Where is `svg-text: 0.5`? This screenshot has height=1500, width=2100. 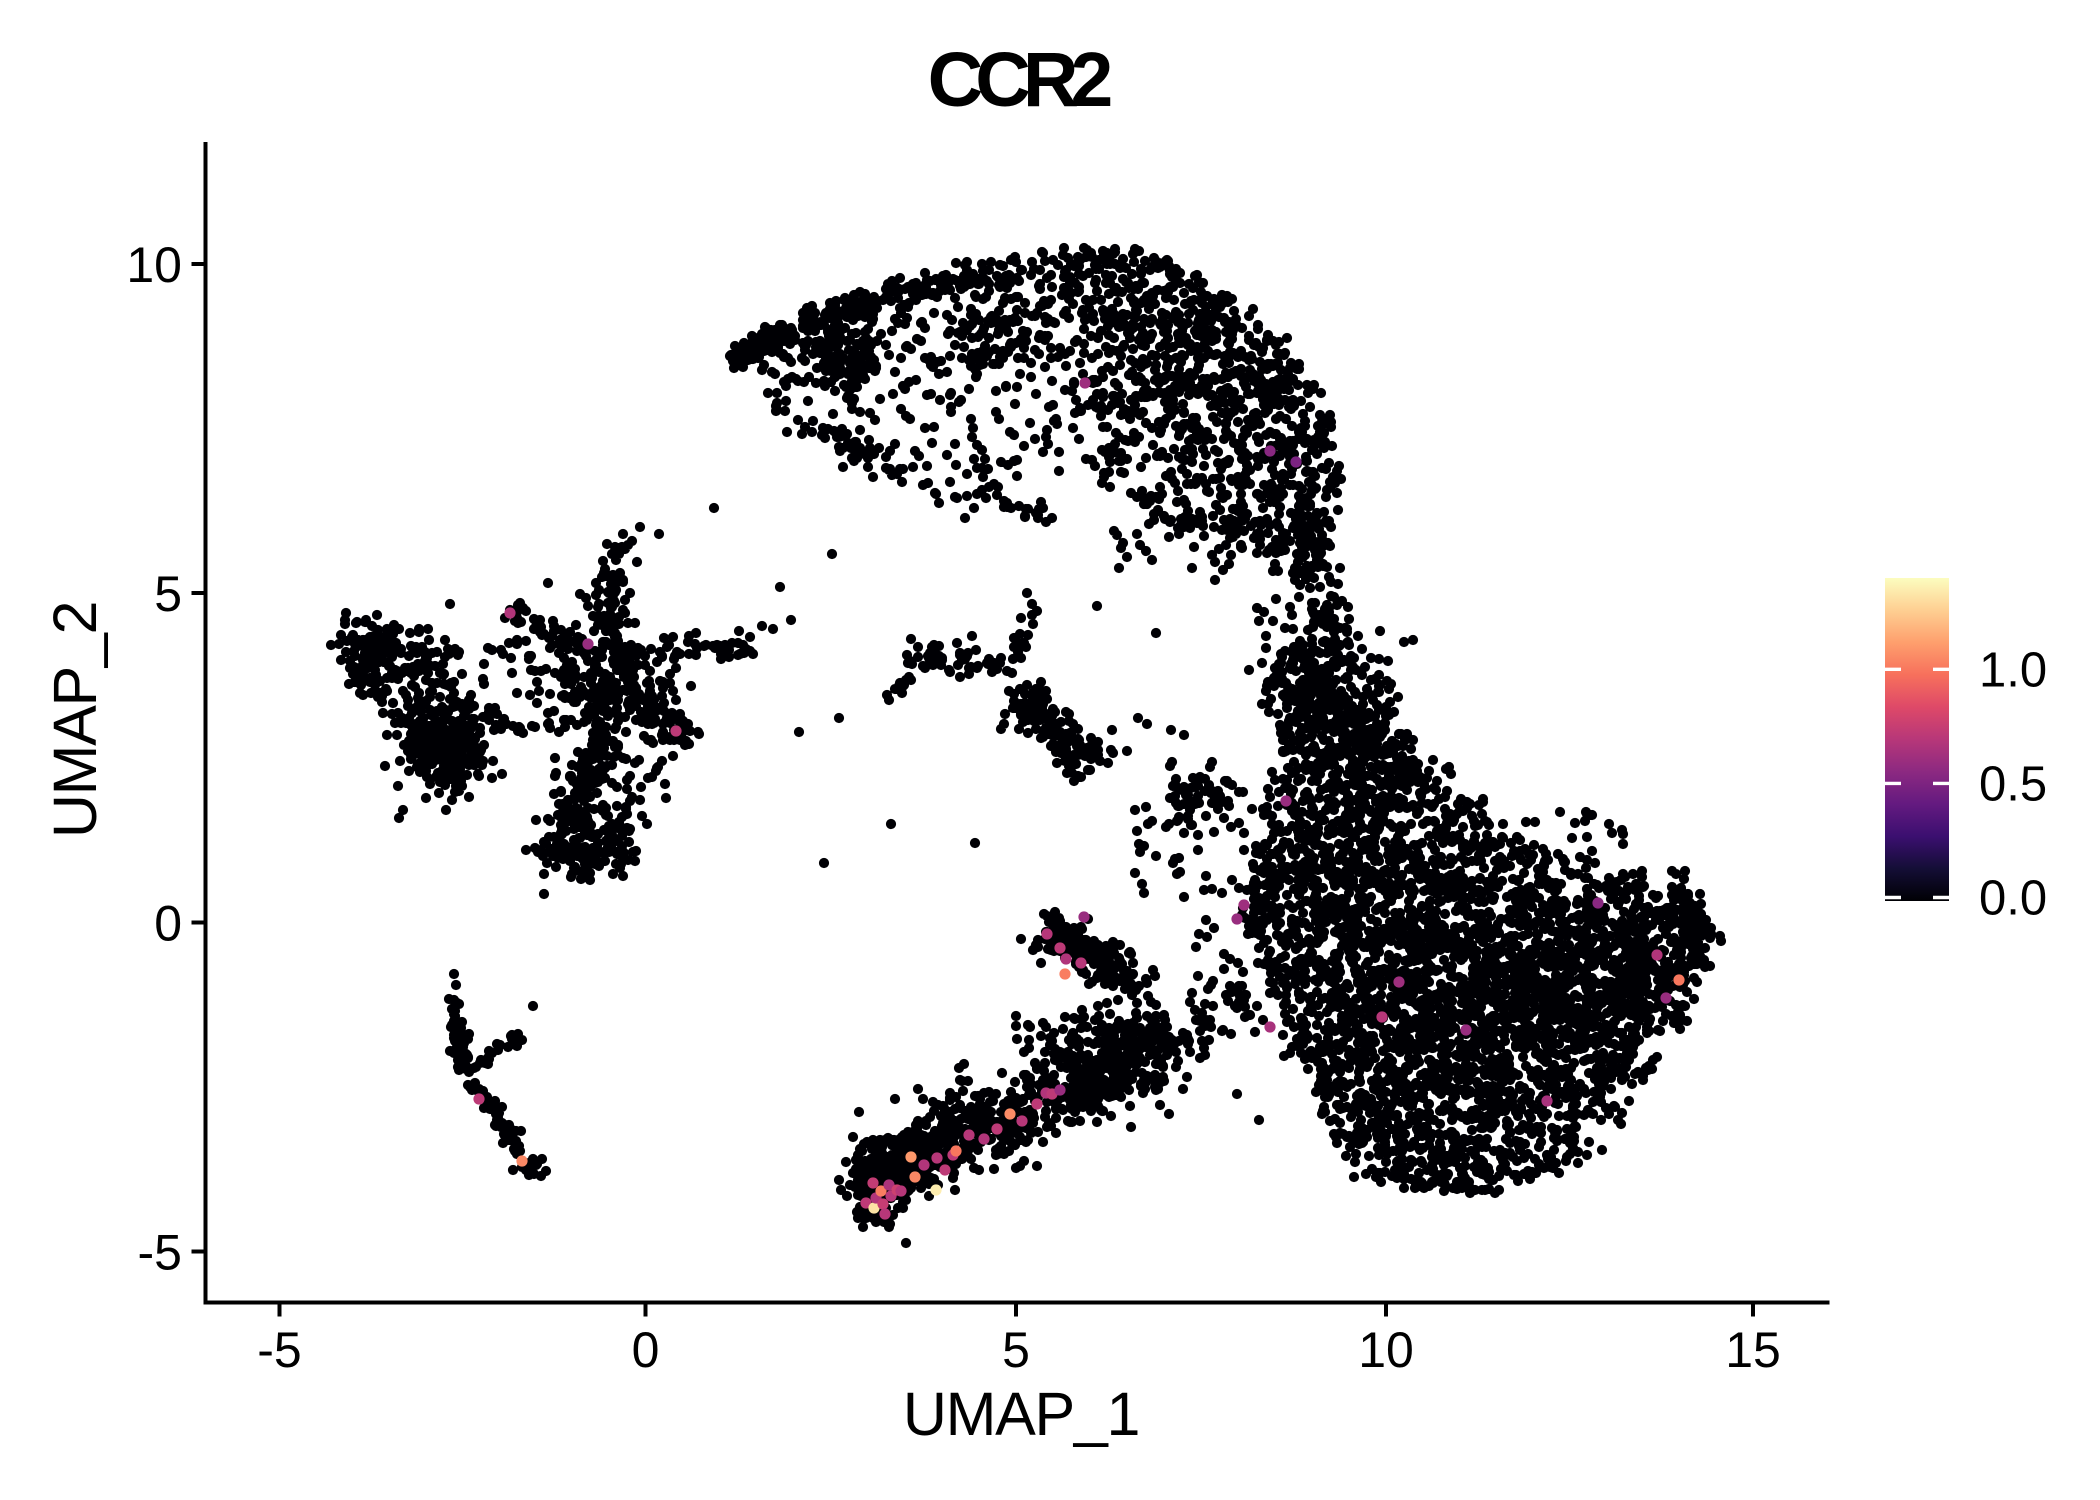
svg-text: 0.5 is located at coordinates (2013, 784).